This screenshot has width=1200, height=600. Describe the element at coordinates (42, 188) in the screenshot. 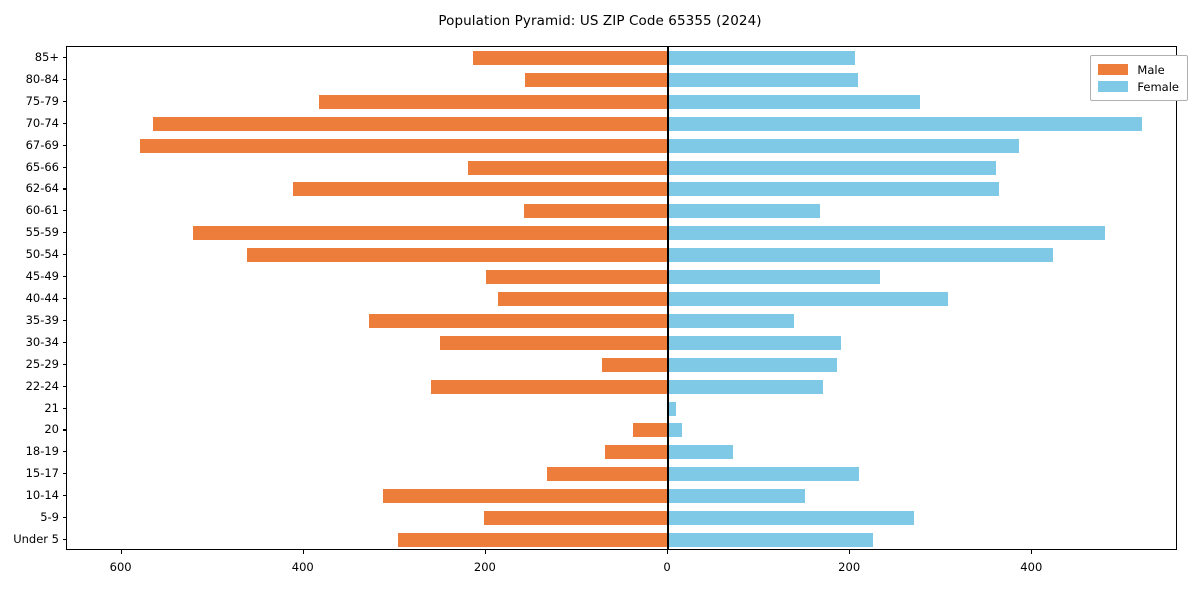

I see `ytick-label-62-64: 62-64` at that location.